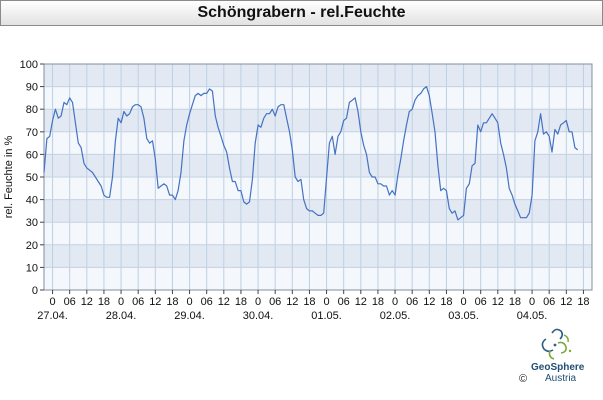  I want to click on y-tick-label: 0, so click(35, 291).